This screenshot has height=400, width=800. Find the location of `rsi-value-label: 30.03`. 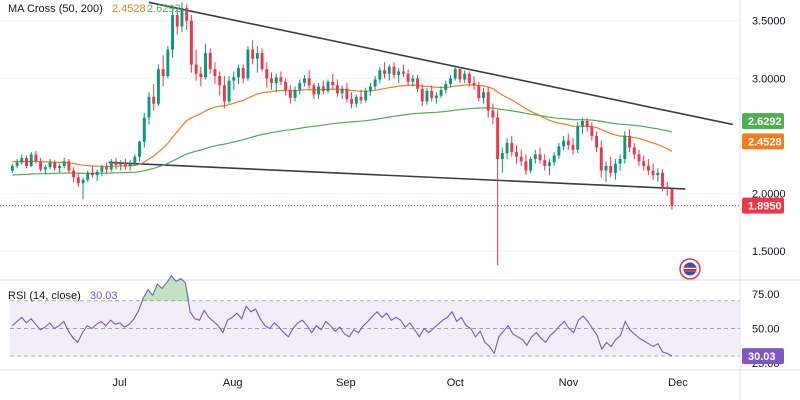

rsi-value-label: 30.03 is located at coordinates (763, 356).